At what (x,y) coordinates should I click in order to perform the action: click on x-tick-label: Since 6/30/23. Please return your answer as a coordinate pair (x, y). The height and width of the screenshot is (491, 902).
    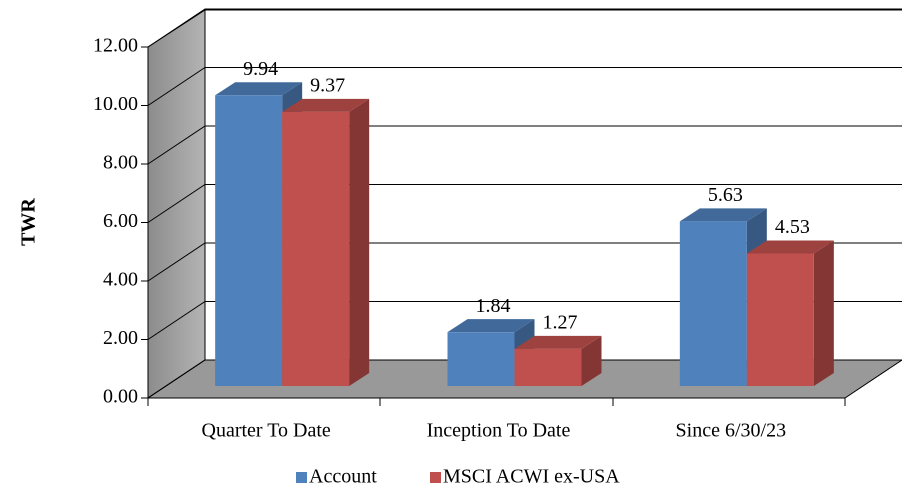
    Looking at the image, I should click on (731, 431).